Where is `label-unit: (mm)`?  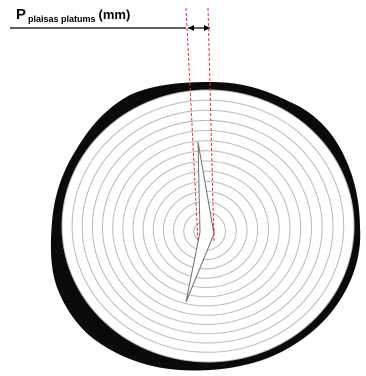 label-unit: (mm) is located at coordinates (114, 14).